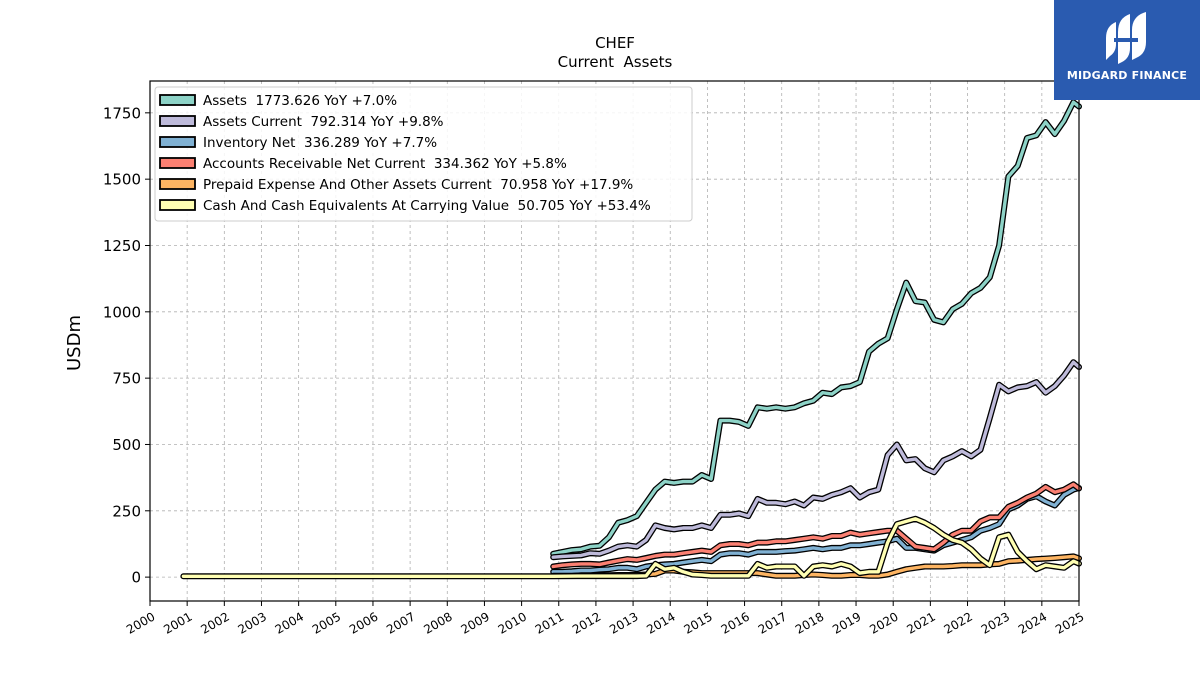 The width and height of the screenshot is (1200, 675). I want to click on x-tick-label: 2023, so click(995, 622).